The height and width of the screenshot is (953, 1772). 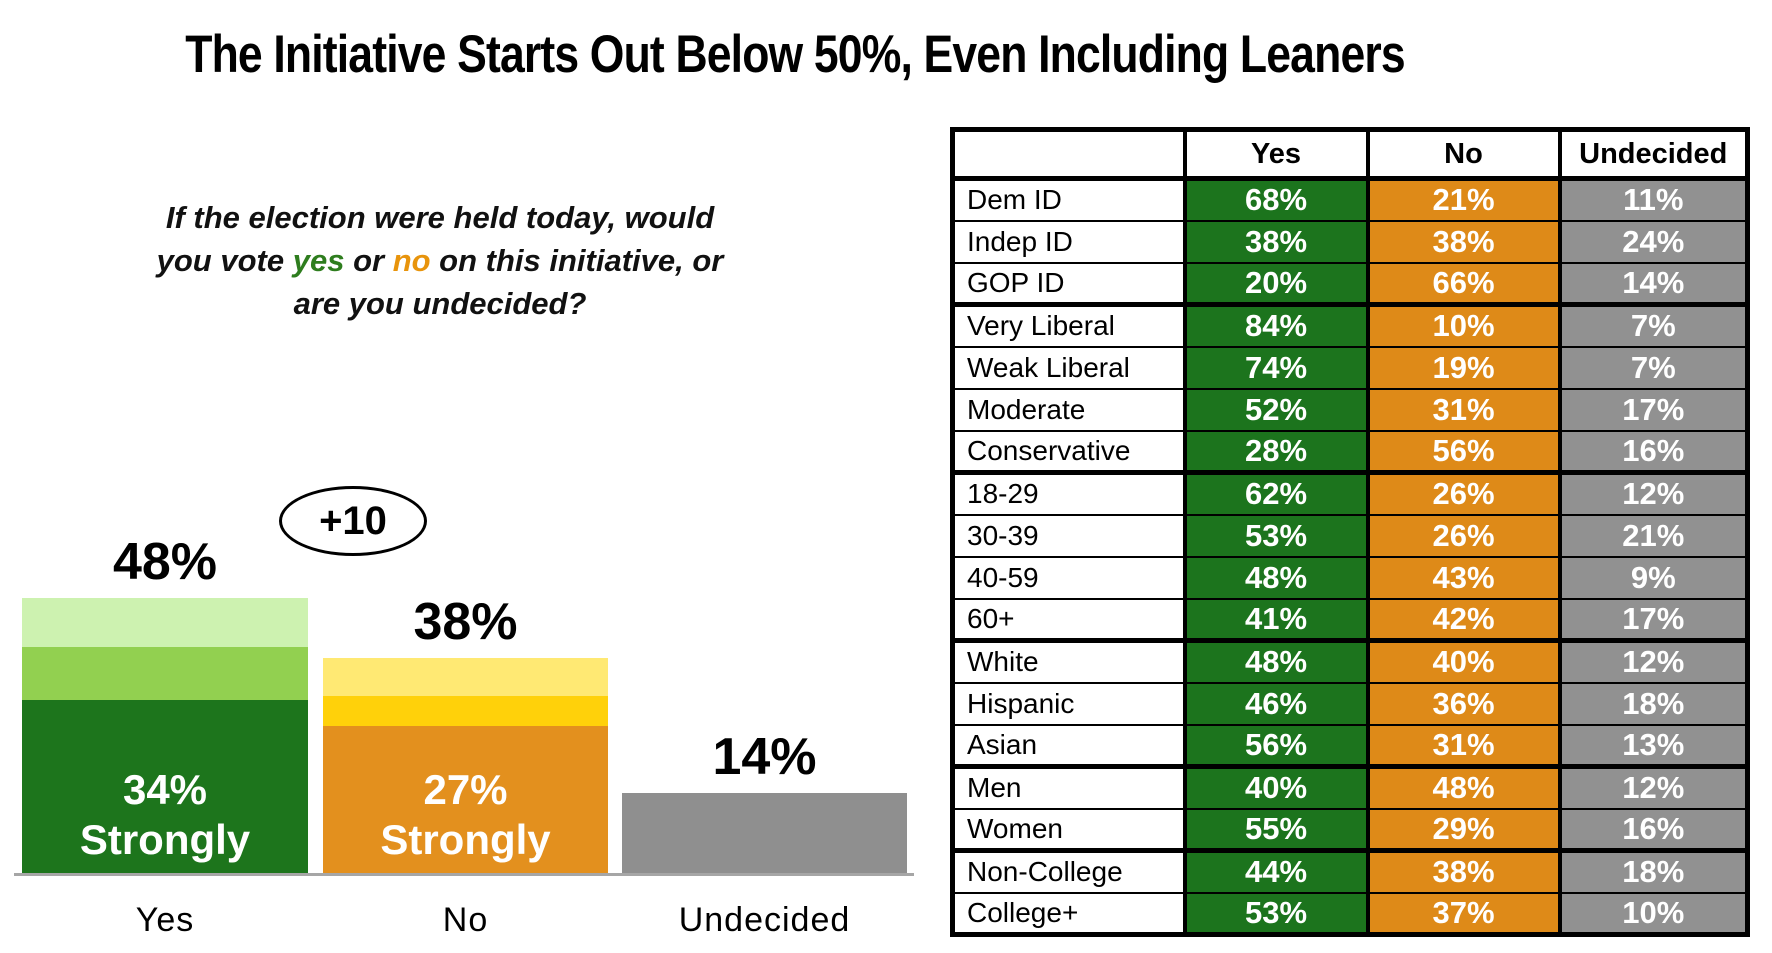 I want to click on table-row: GOP ID 20% 66% 14%, so click(x=1350, y=284).